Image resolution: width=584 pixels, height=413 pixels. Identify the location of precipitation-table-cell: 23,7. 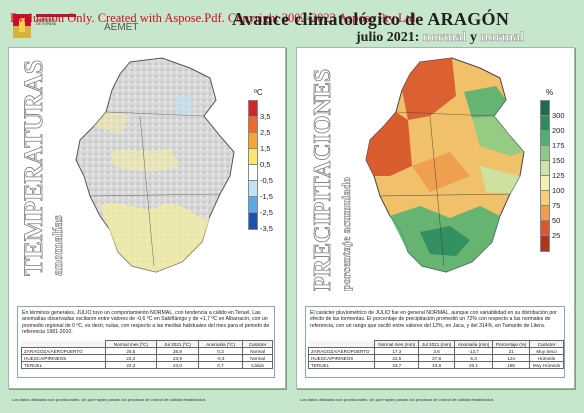
(397, 365).